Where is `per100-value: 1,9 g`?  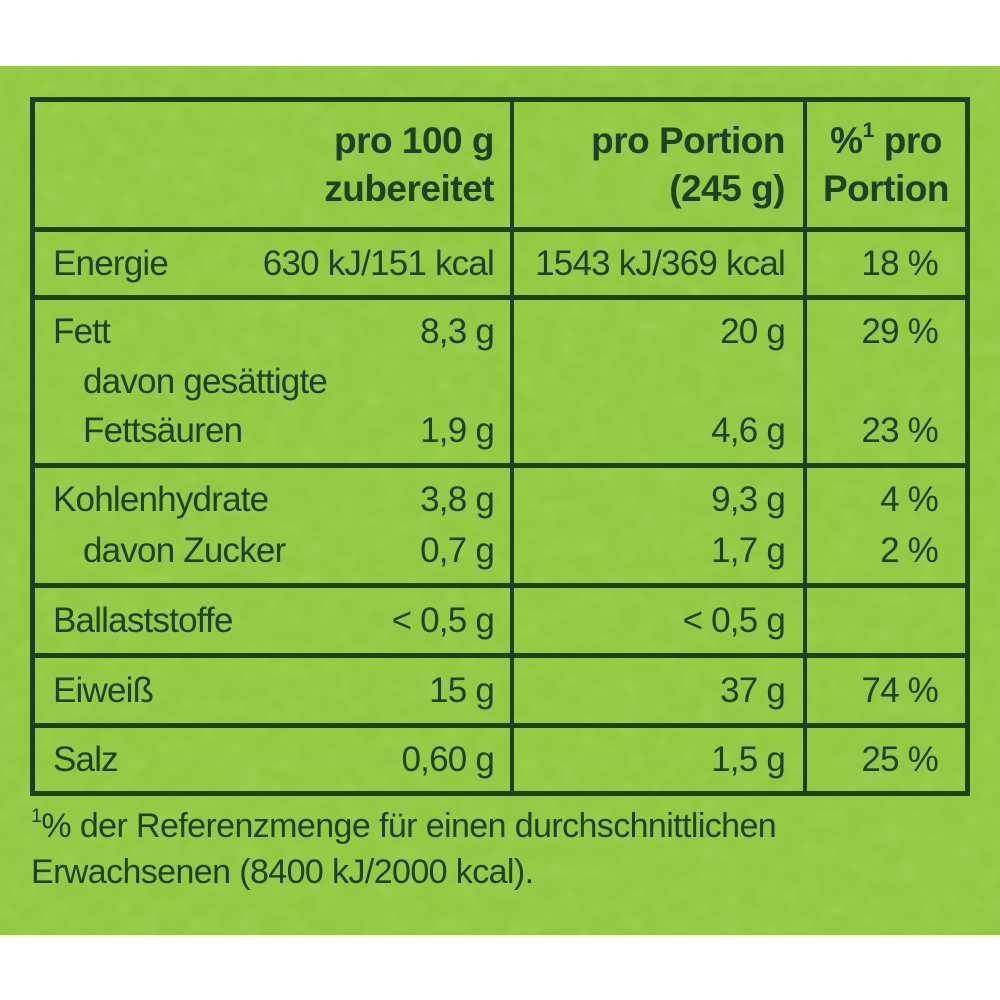
per100-value: 1,9 g is located at coordinates (457, 430).